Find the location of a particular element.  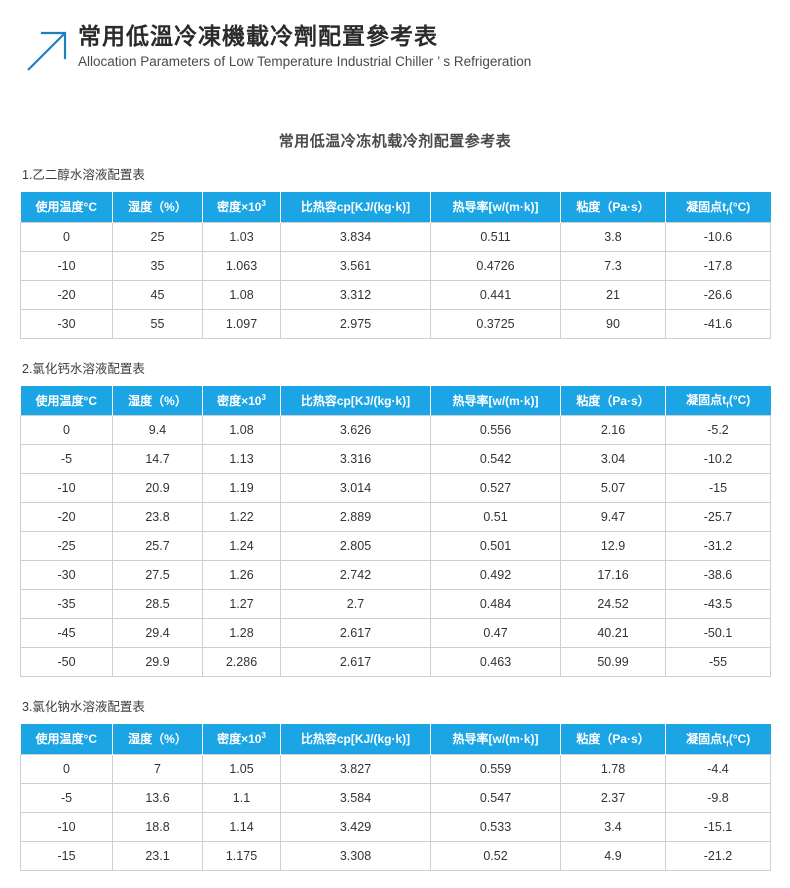

table-cell: 3.04 is located at coordinates (613, 459).